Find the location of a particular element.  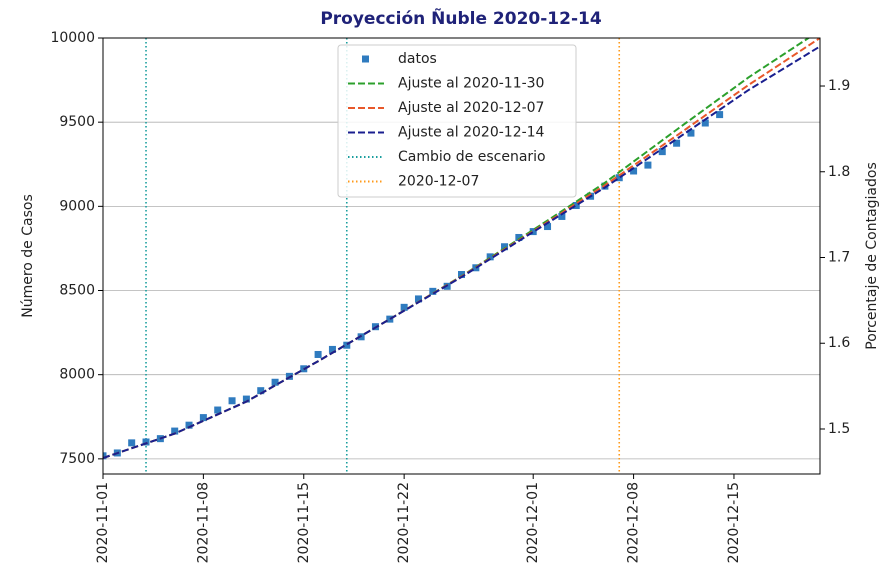

x-tick-label: 2020-12-01 is located at coordinates (533, 522).